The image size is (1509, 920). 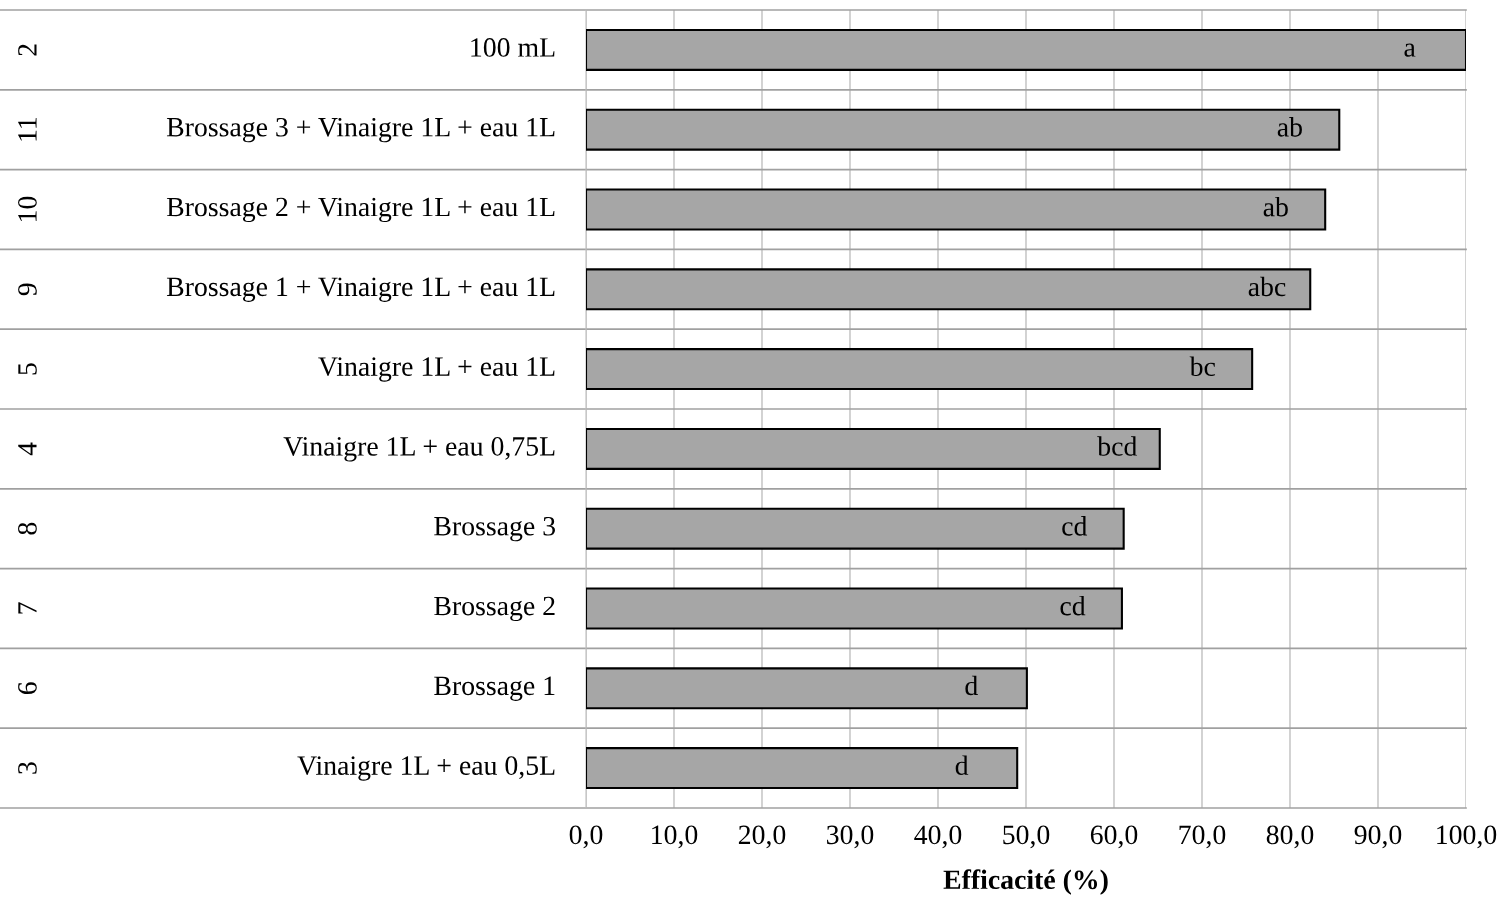 What do you see at coordinates (1117, 446) in the screenshot?
I see `data-label: bcd` at bounding box center [1117, 446].